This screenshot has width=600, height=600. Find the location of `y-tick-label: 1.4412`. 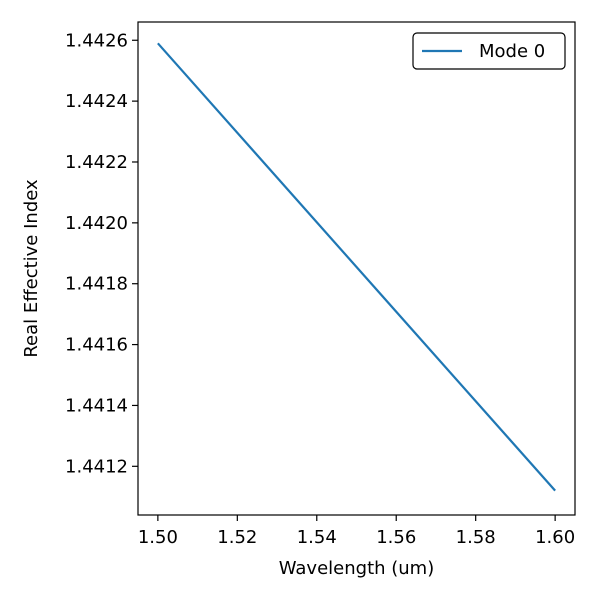

y-tick-label: 1.4412 is located at coordinates (96, 466).